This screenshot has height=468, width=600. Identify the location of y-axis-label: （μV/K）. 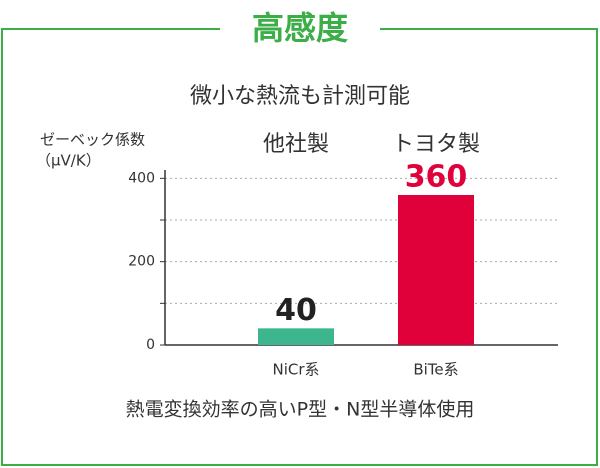
(68, 161).